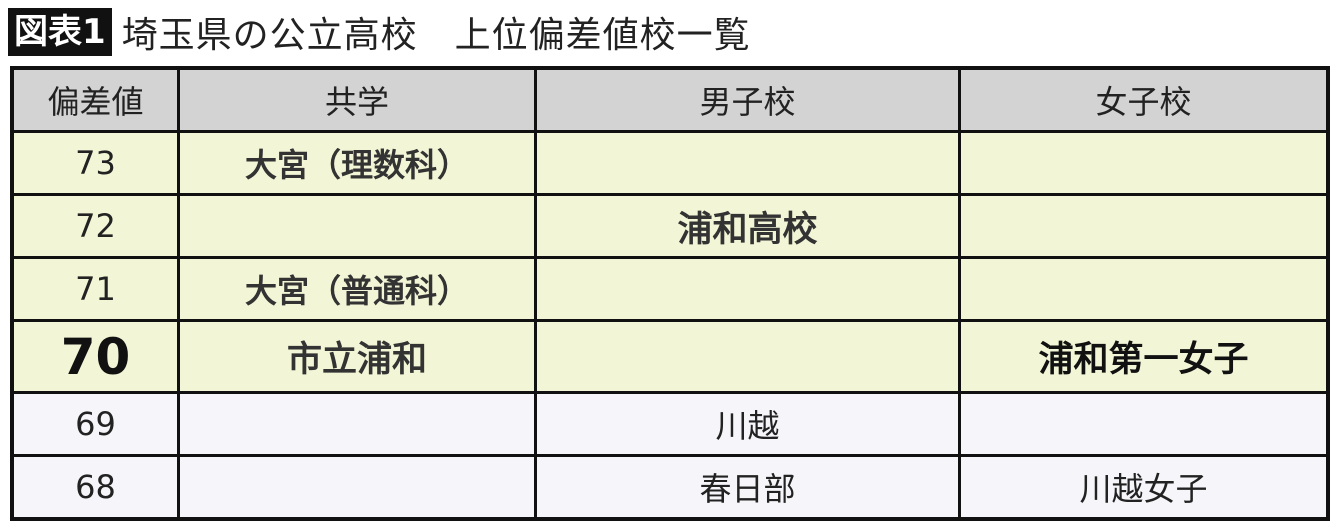  What do you see at coordinates (1144, 99) in the screenshot?
I see `header-girls: 女子校` at bounding box center [1144, 99].